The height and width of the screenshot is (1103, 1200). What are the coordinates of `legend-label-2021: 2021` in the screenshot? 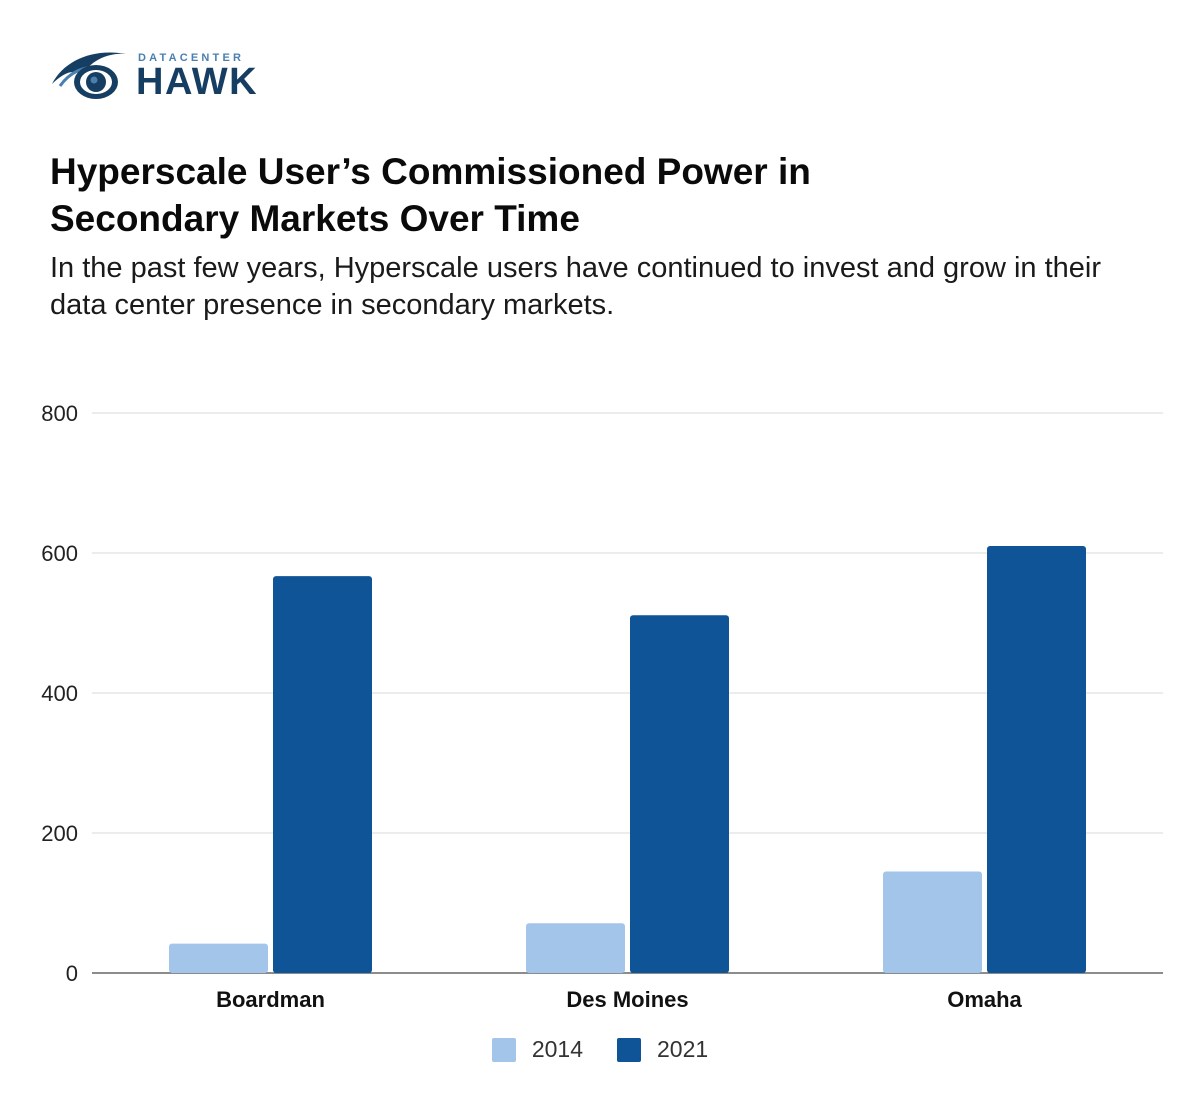 It's located at (683, 1049).